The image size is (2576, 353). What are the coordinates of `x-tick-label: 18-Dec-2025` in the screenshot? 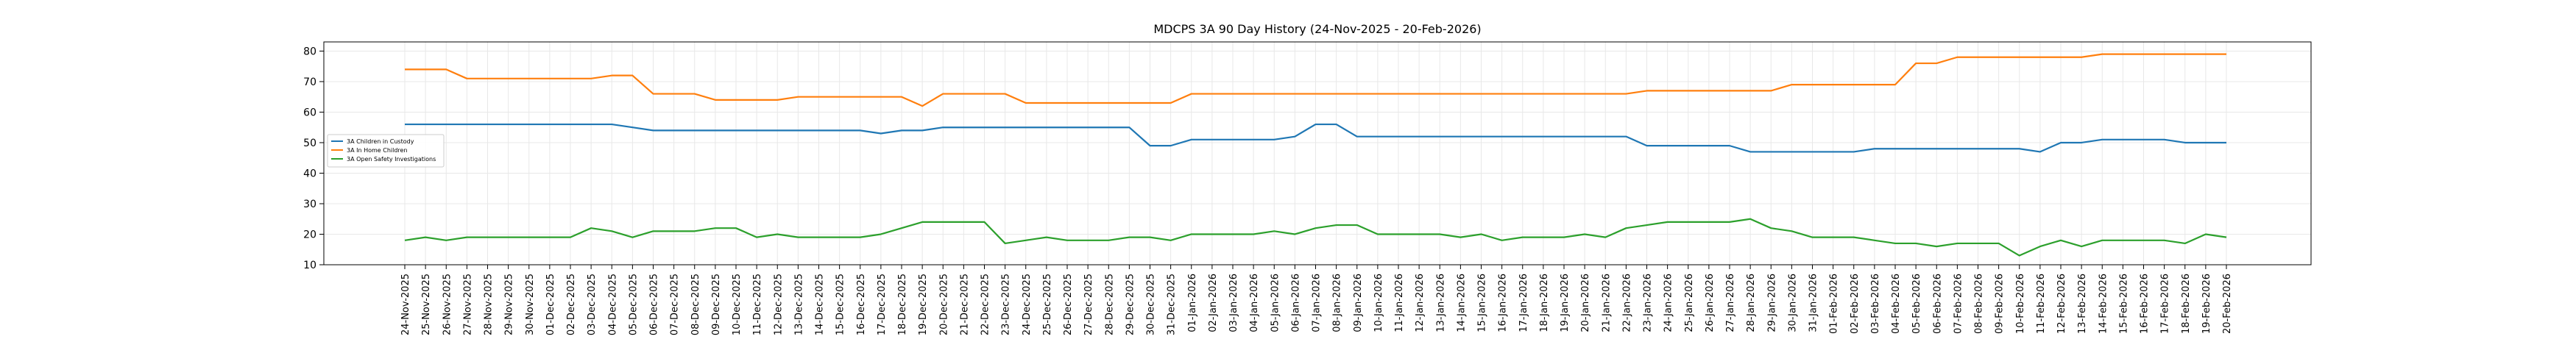 It's located at (902, 304).